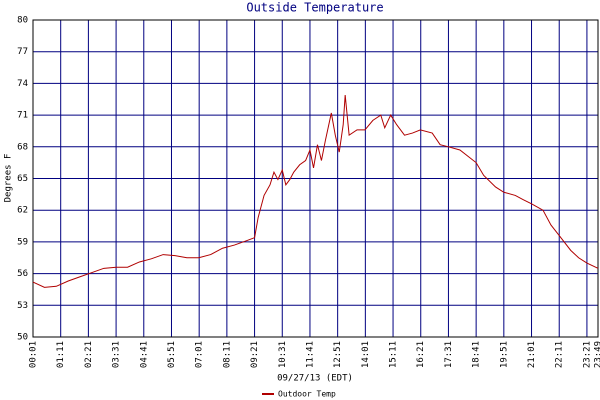 Image resolution: width=600 pixels, height=400 pixels. Describe the element at coordinates (9, 178) in the screenshot. I see `y-axis-label: Degrees F` at that location.